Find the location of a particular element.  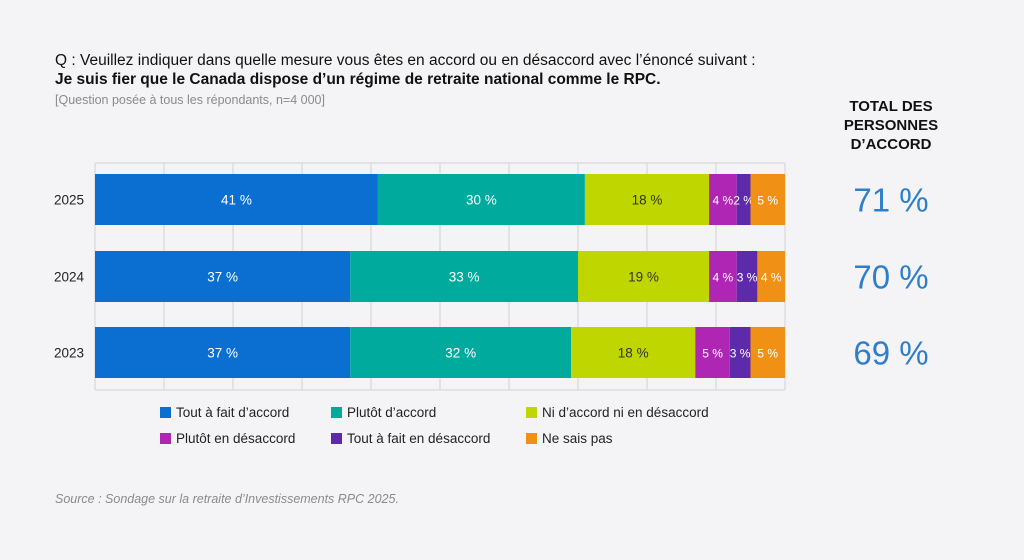

bar-2023-plutot-en-desaccord is located at coordinates (712, 352).